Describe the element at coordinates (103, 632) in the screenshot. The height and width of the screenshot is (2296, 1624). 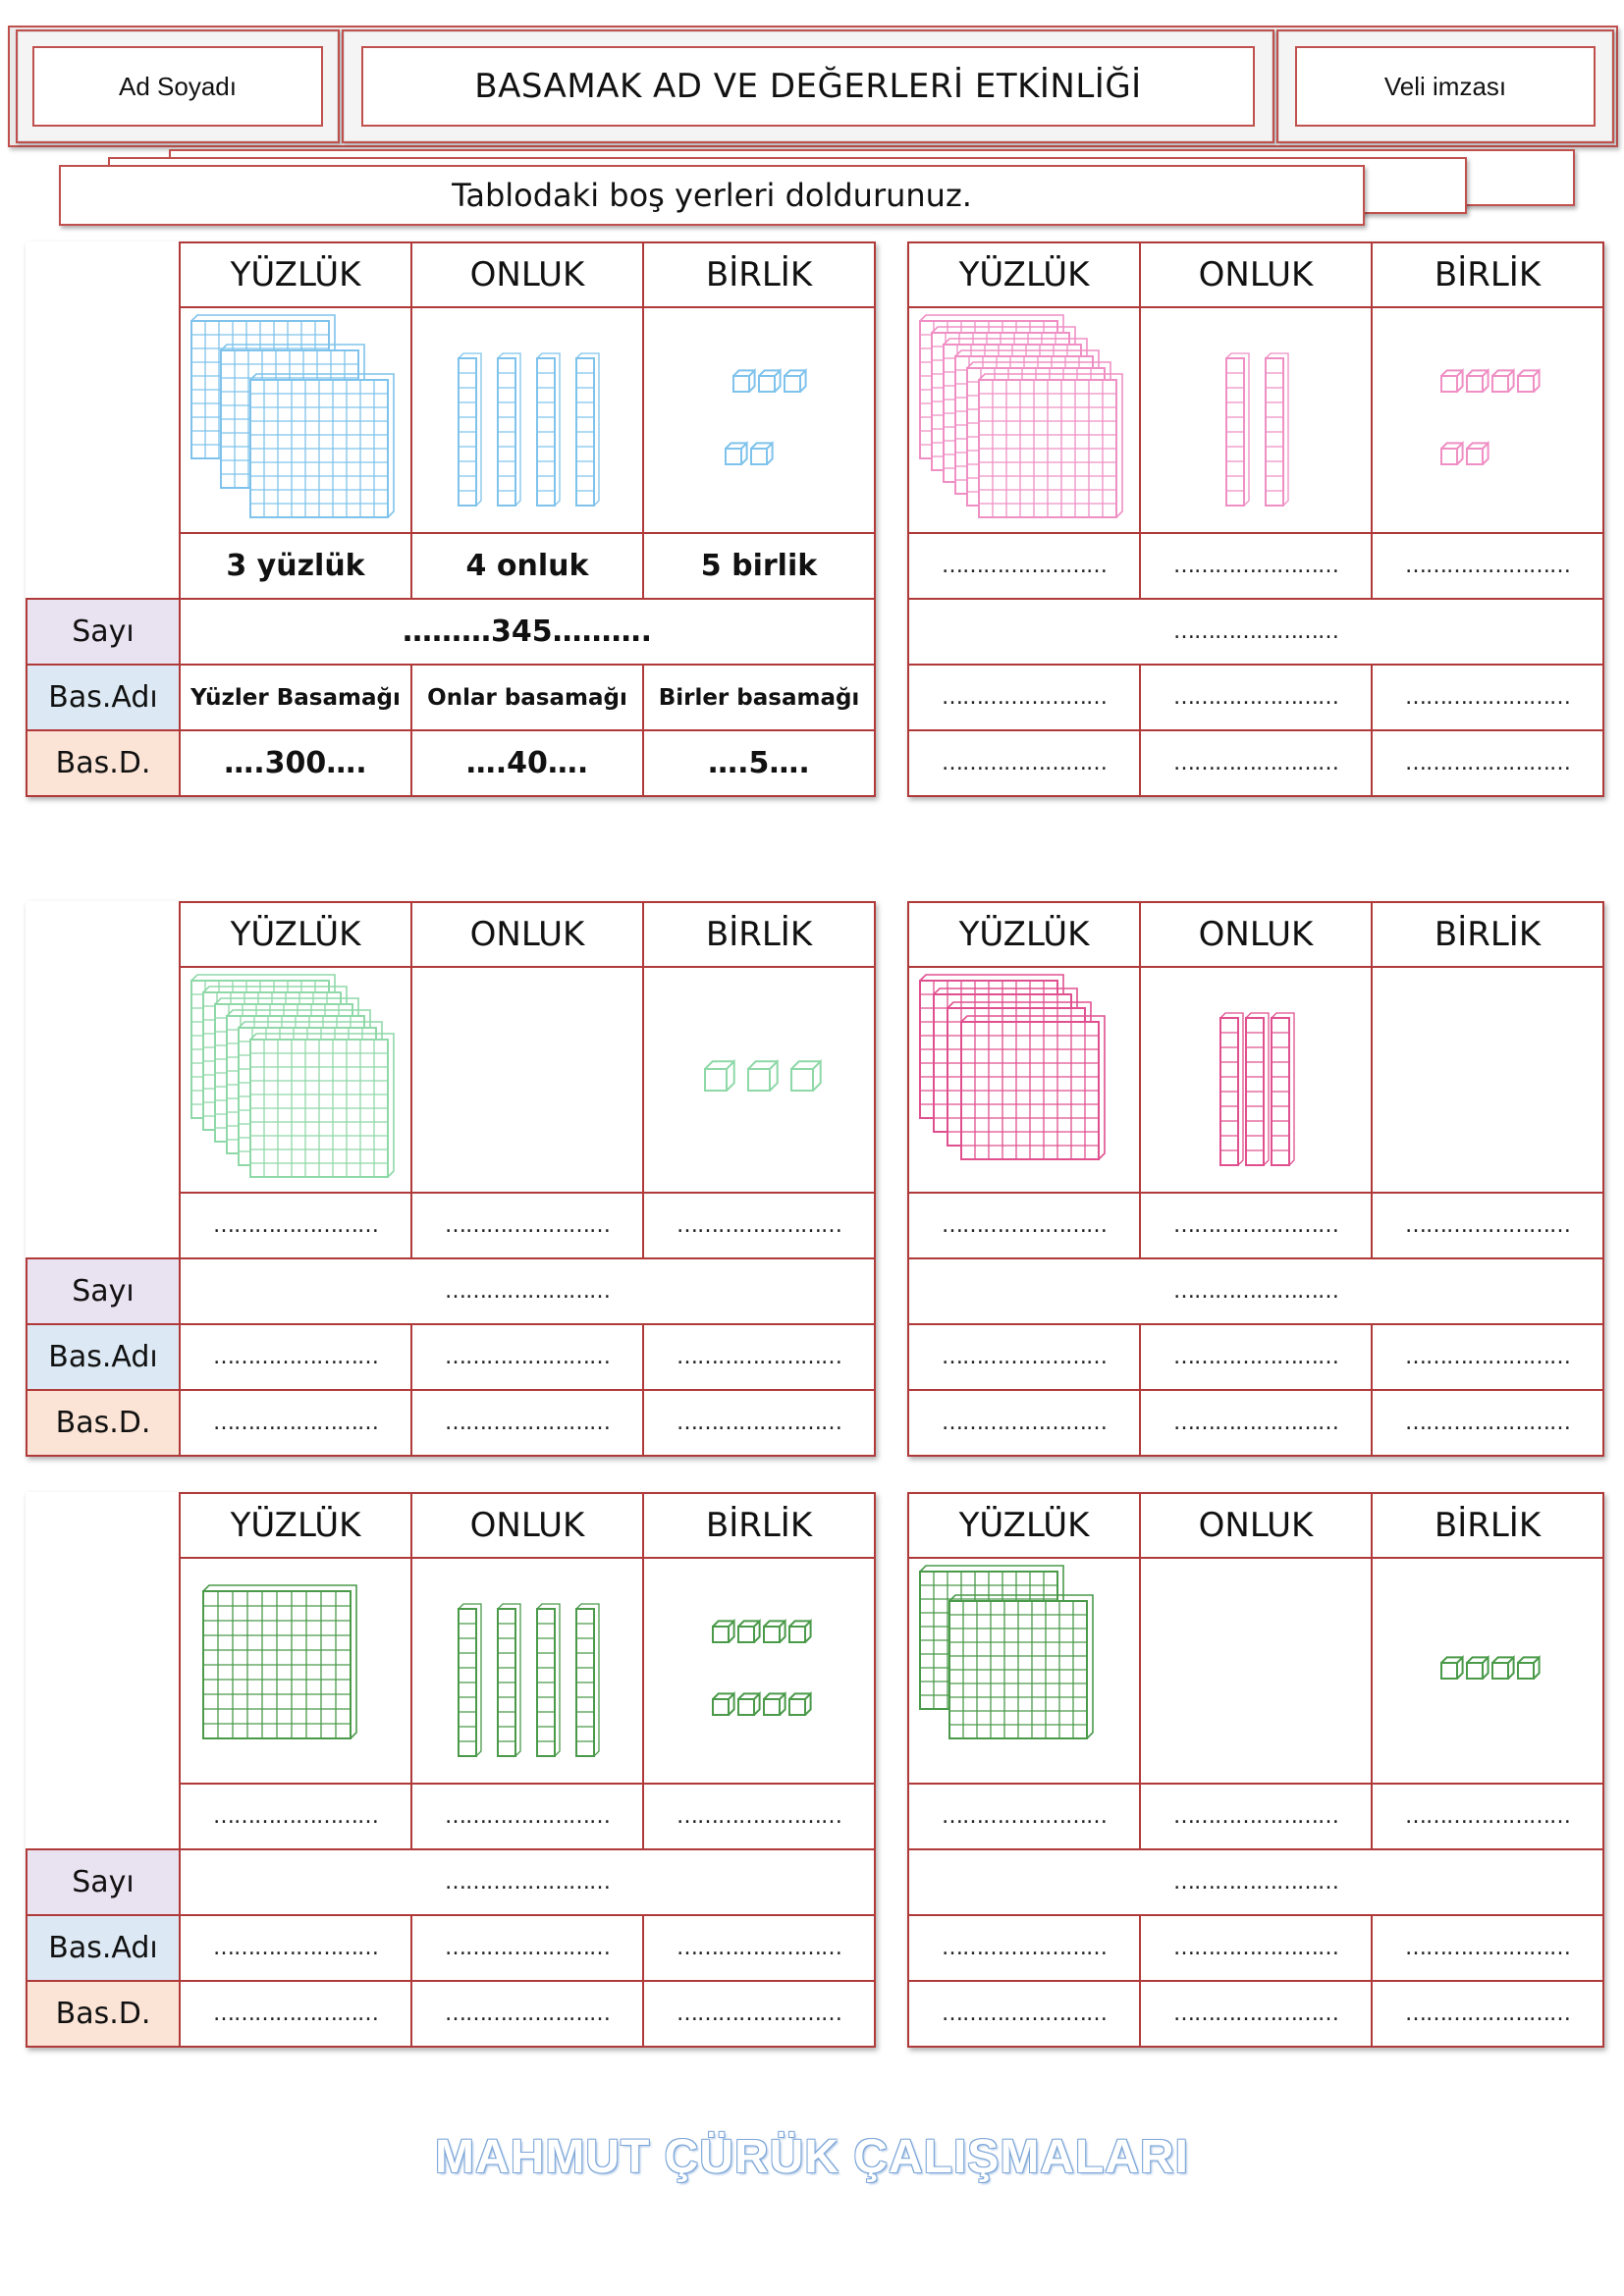
I see `row-label-number: Sayı` at that location.